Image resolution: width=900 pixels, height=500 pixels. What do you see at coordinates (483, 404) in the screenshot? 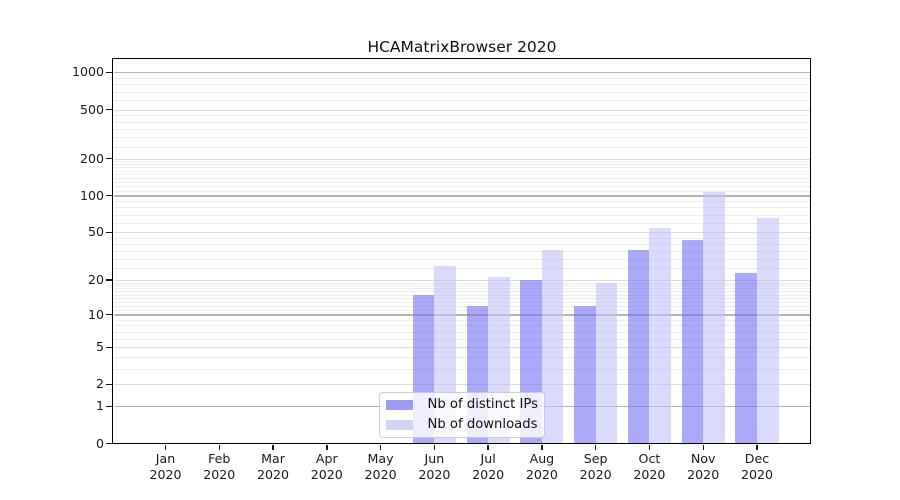
I see `legend-label-distinct-ips: Nb of distinct IPs` at bounding box center [483, 404].